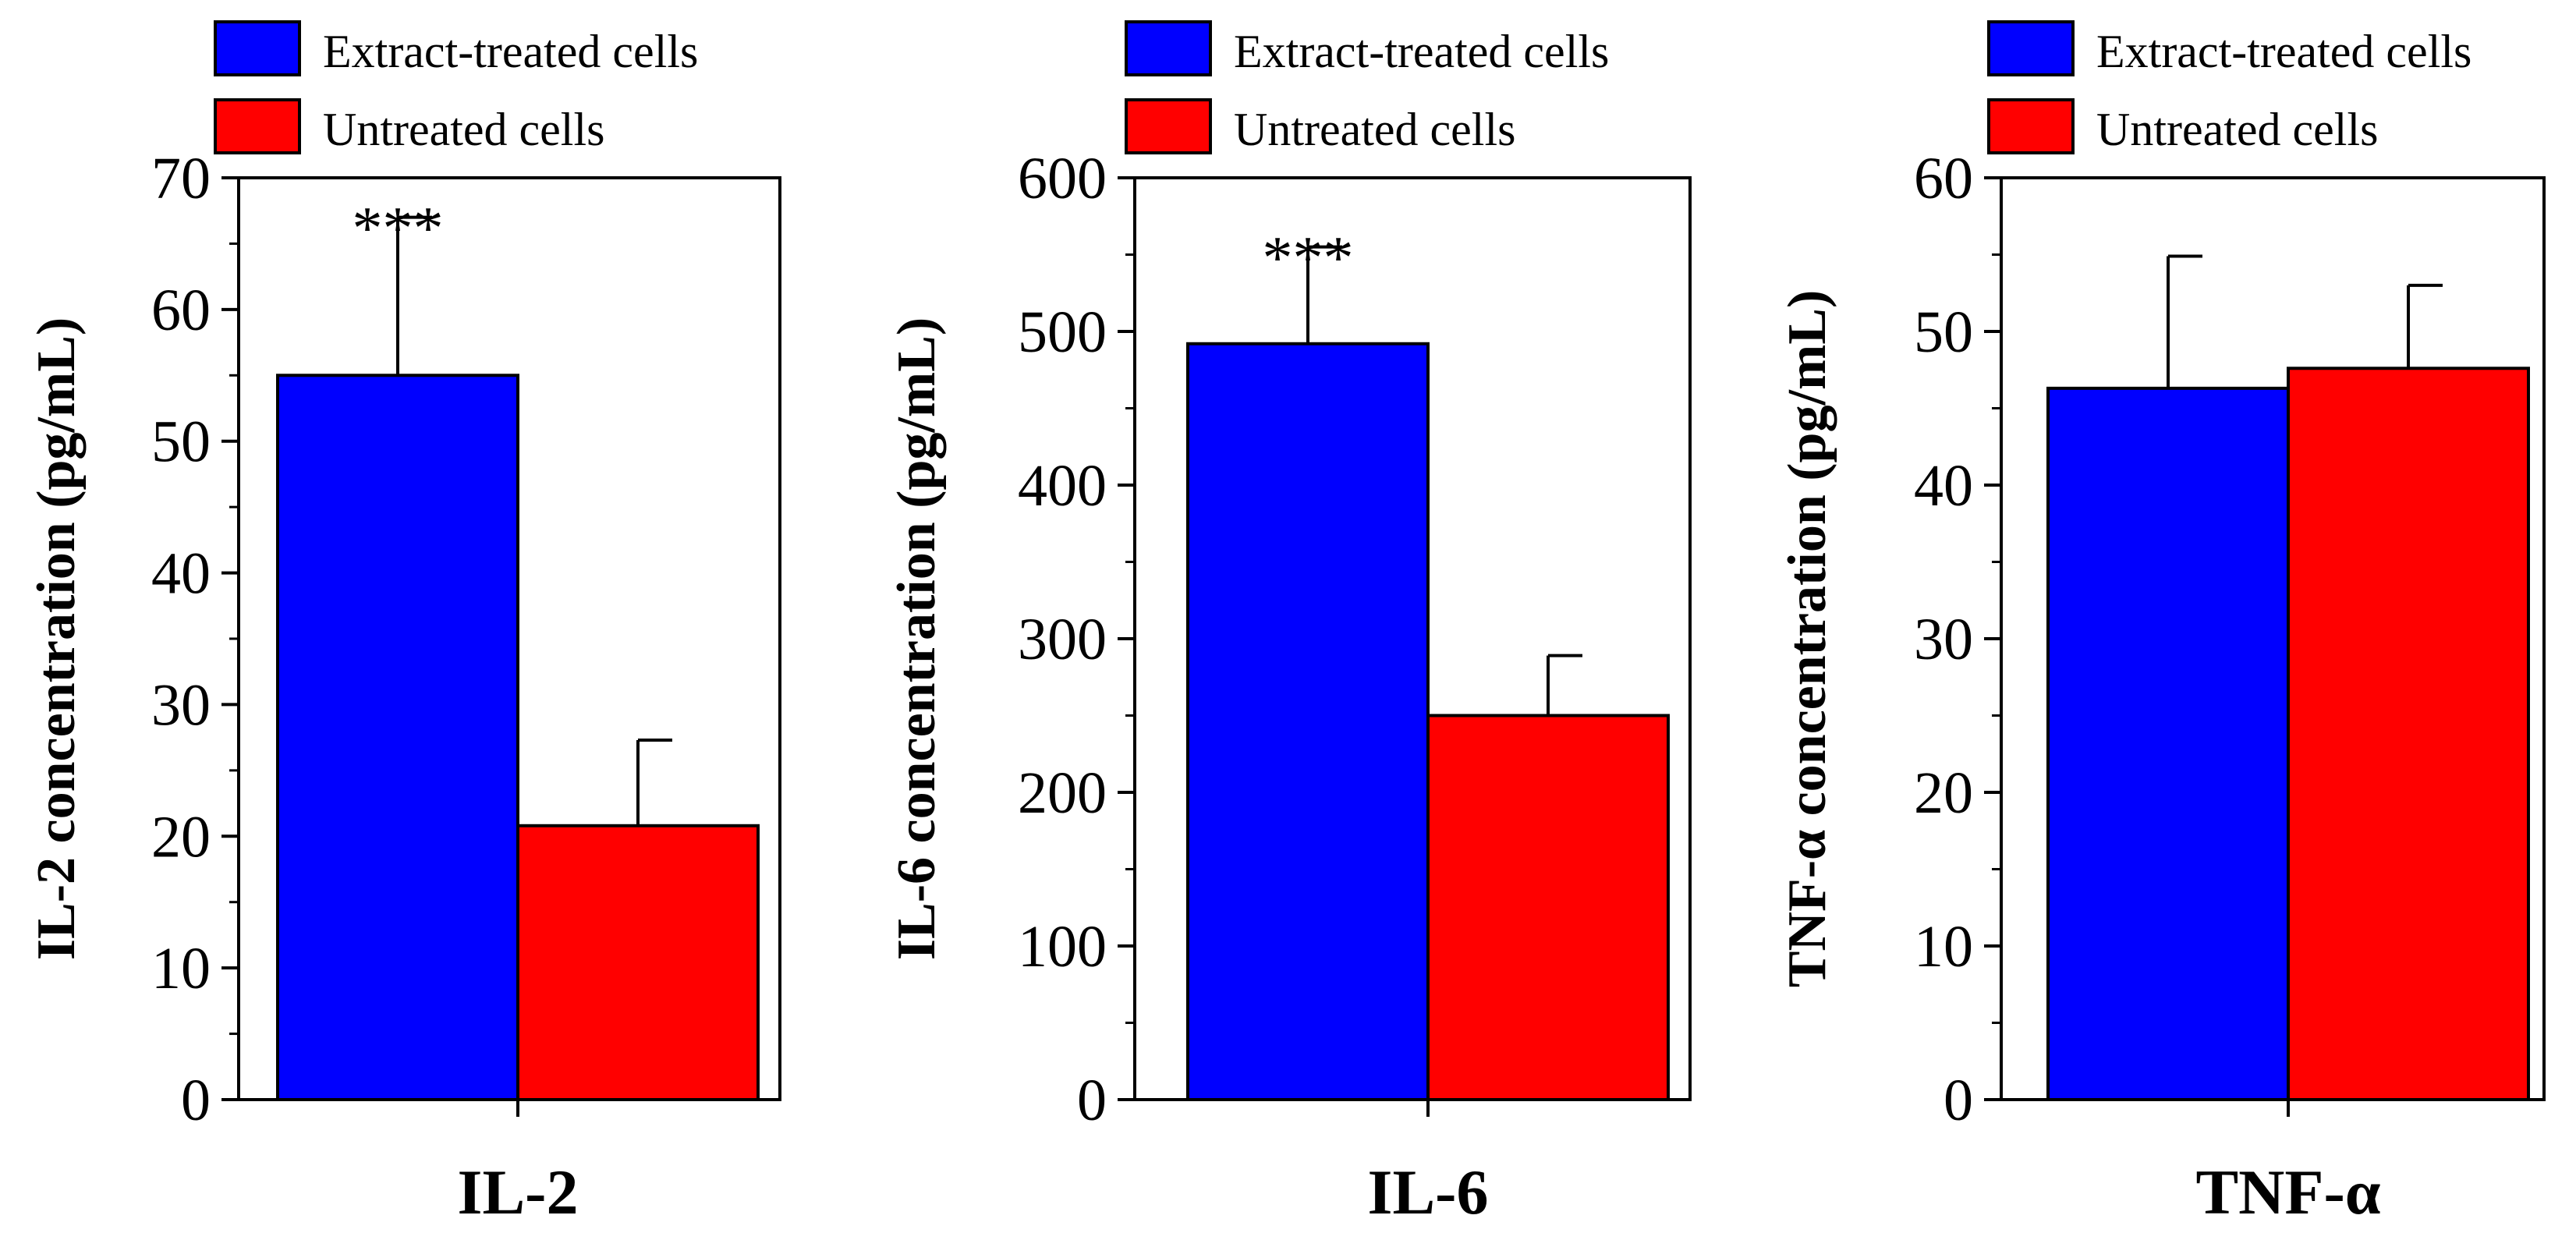  I want to click on y-tick-label: 400, so click(1062, 486).